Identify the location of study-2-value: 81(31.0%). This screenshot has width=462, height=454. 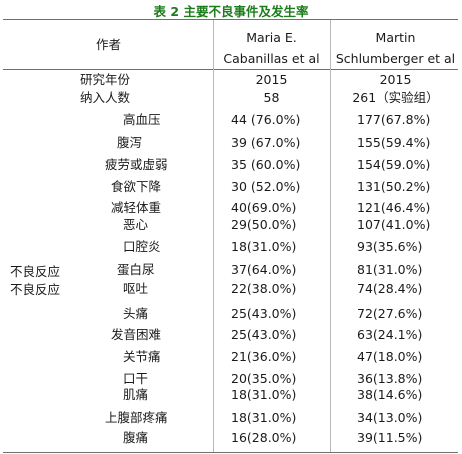
(390, 269).